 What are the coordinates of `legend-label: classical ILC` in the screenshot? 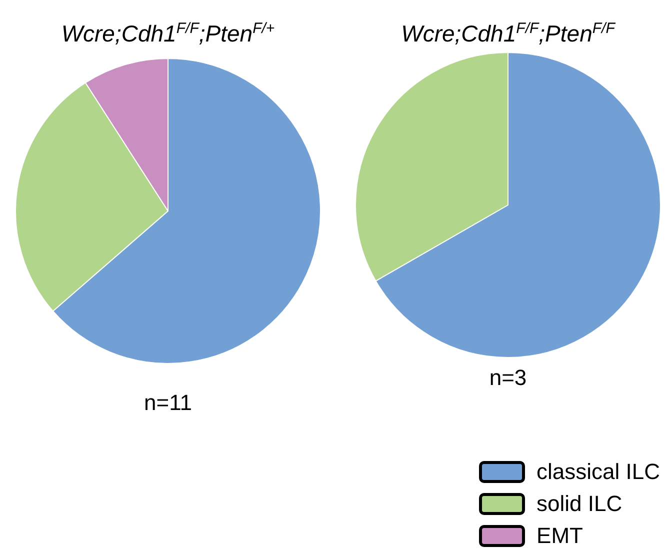 It's located at (598, 472).